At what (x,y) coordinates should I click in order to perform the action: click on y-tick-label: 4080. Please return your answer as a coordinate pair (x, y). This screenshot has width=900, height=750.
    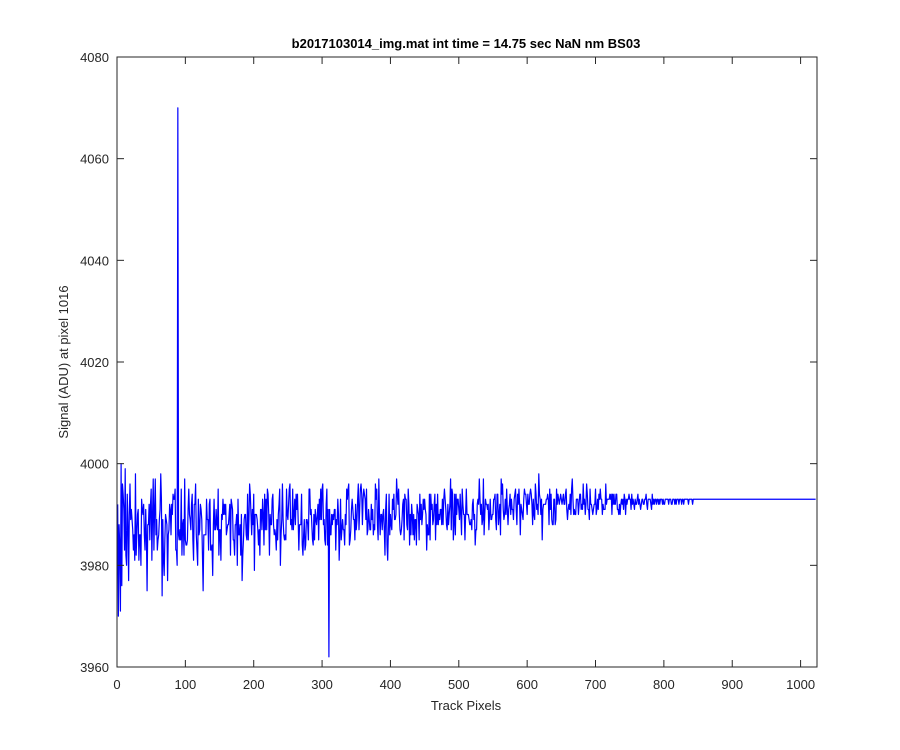
    Looking at the image, I should click on (94, 57).